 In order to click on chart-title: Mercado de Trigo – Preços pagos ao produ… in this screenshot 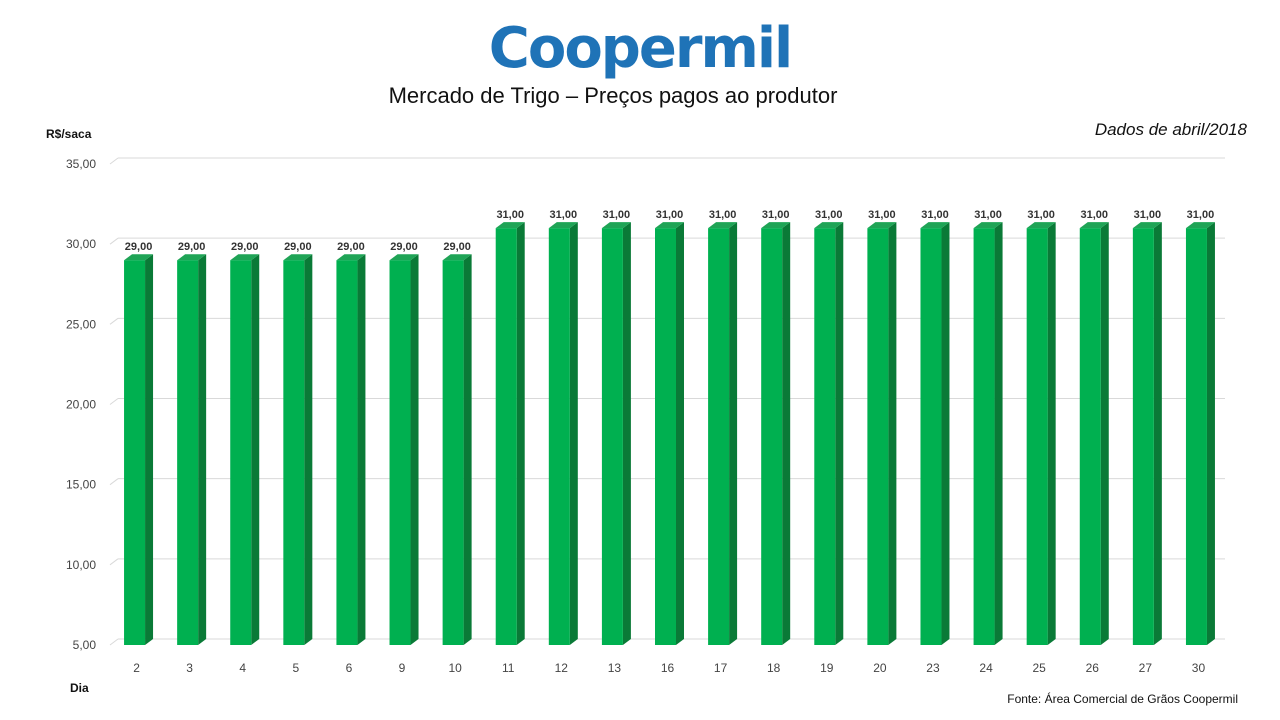, I will do `click(613, 95)`.